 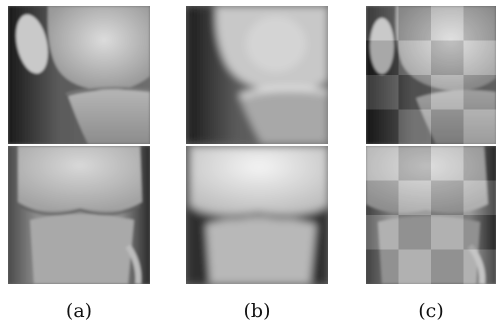 What do you see at coordinates (79, 311) in the screenshot?
I see `caption-a: (a)` at bounding box center [79, 311].